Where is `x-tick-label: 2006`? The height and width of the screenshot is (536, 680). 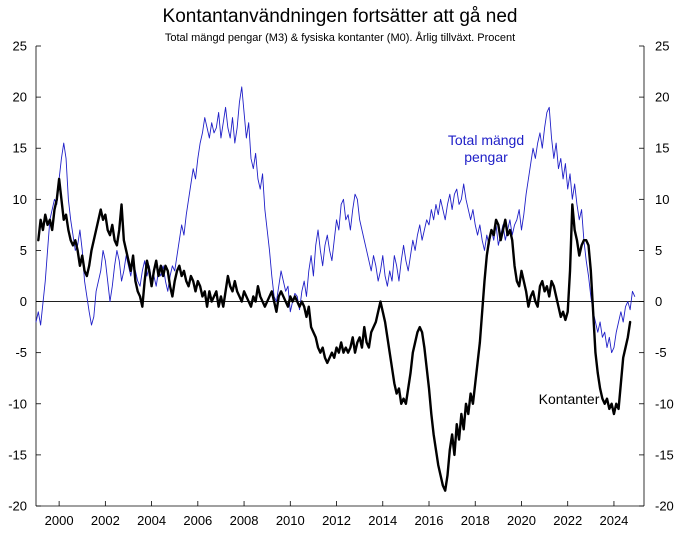 x-tick-label: 2006 is located at coordinates (197, 520).